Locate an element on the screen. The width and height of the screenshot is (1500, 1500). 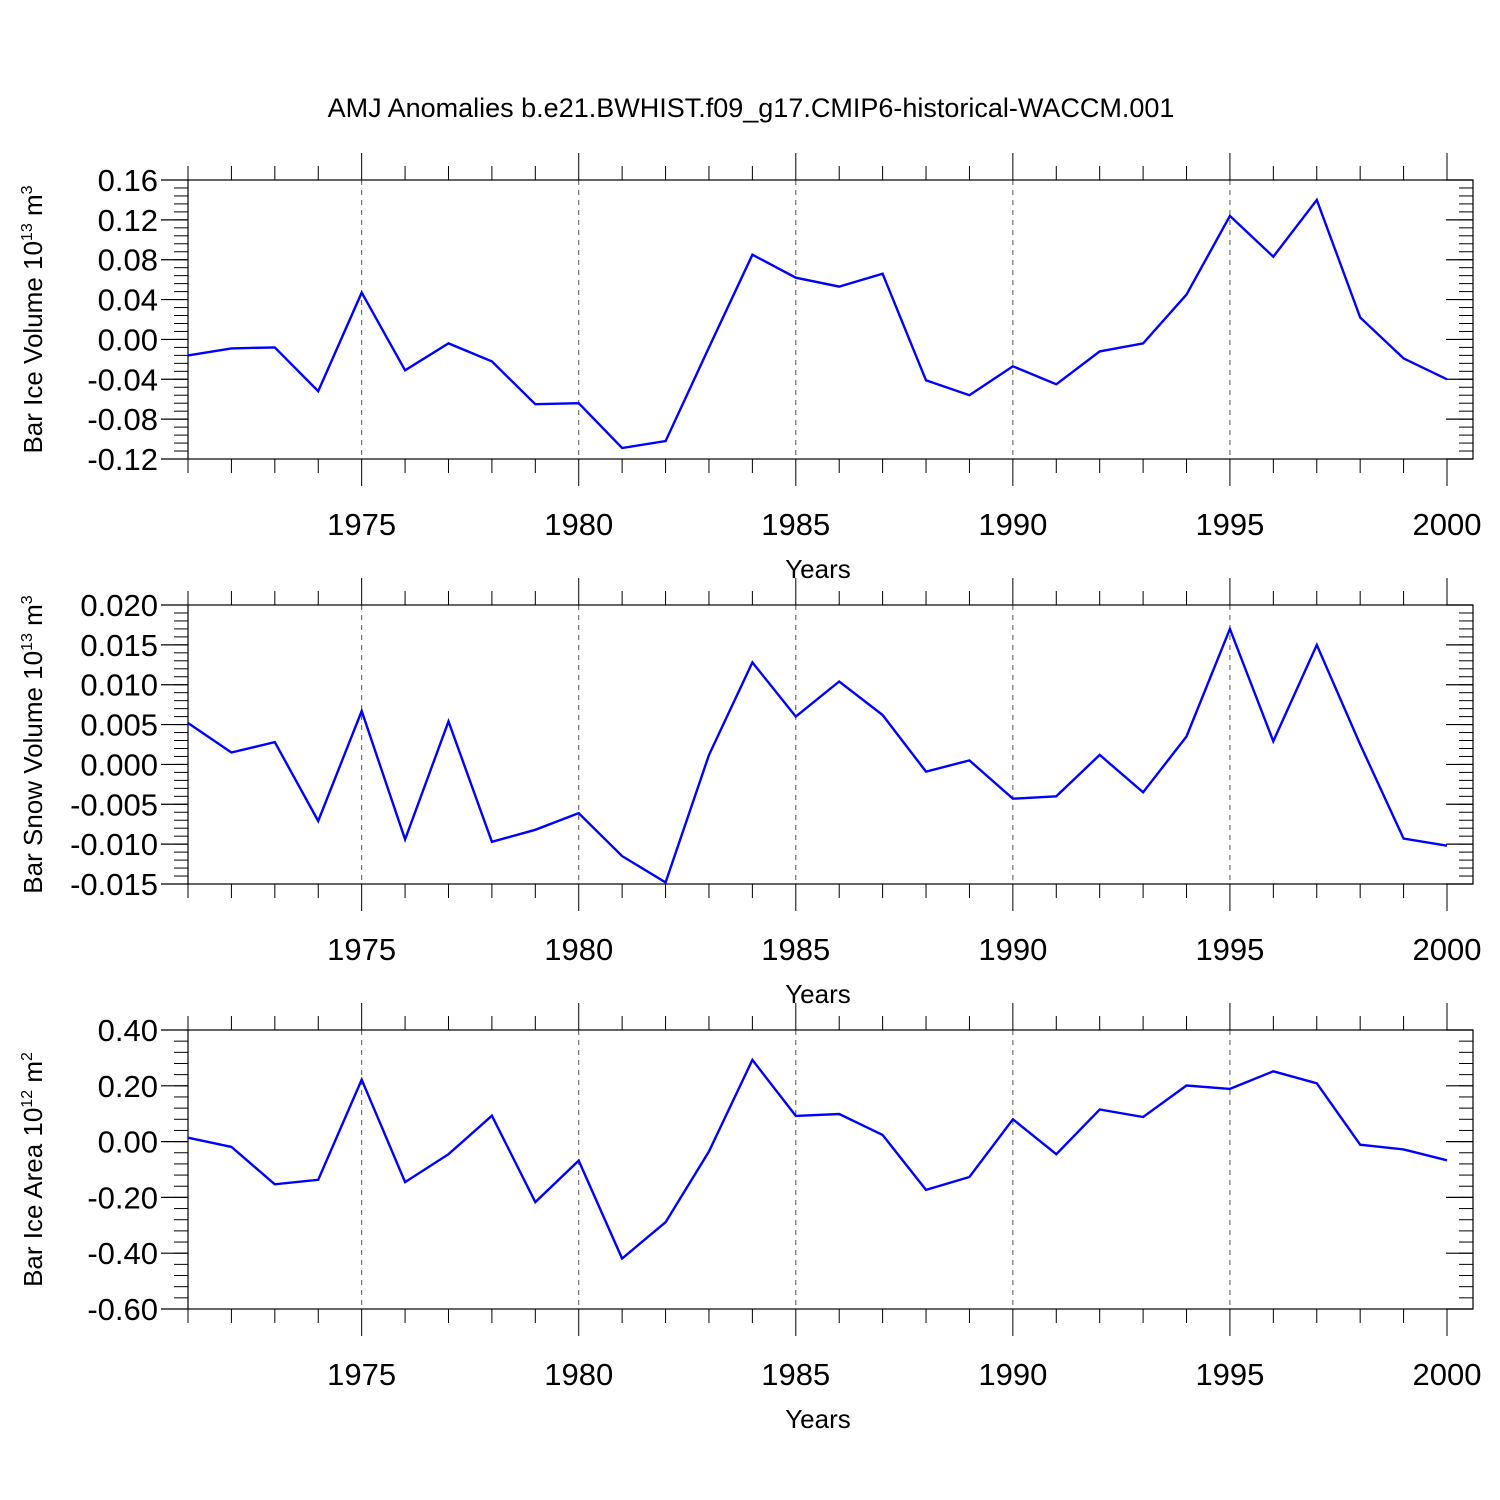
y-axis-label: Bar Snow Volume 1013 m3 is located at coordinates (33, 744).